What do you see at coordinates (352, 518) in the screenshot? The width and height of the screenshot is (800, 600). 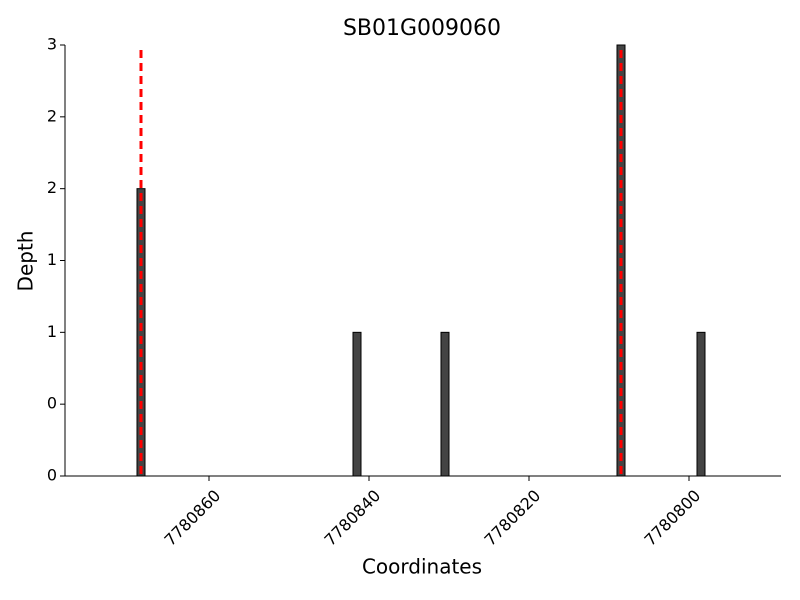 I see `x-tick-label: 7780840` at bounding box center [352, 518].